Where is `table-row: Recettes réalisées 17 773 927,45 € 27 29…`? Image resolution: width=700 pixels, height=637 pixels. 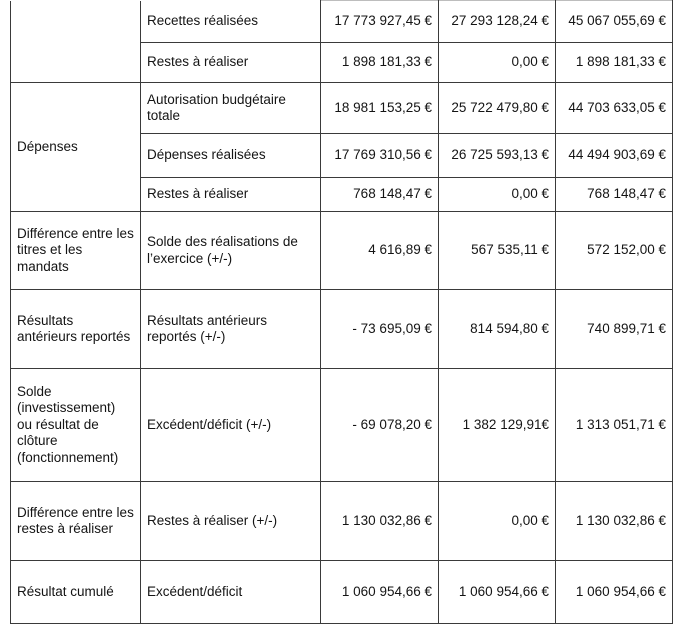
table-row: Recettes réalisées 17 773 927,45 € 27 29… is located at coordinates (341, 41).